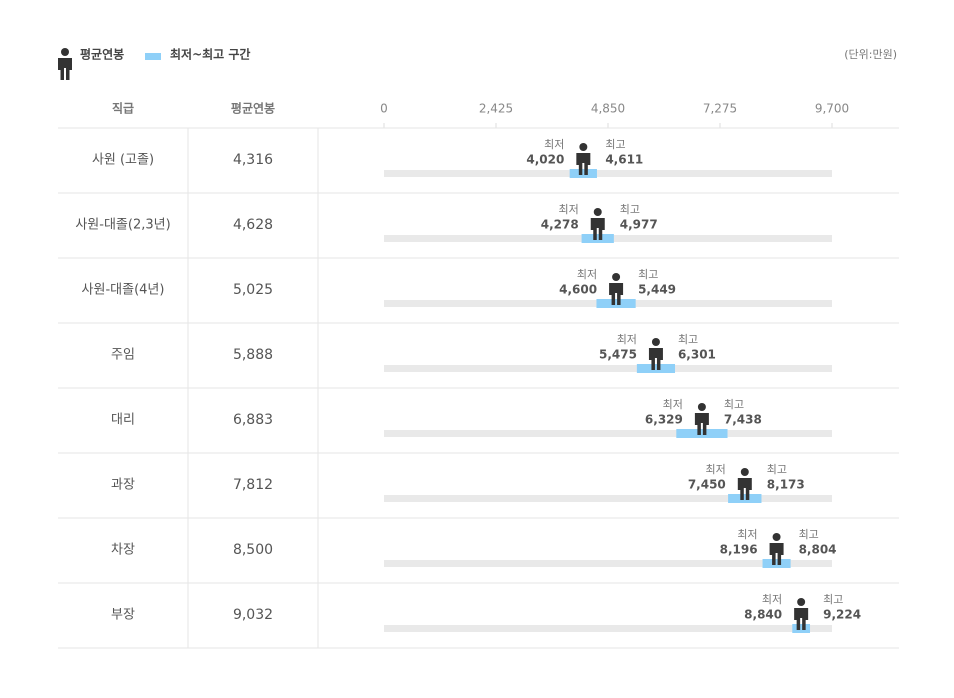  What do you see at coordinates (842, 615) in the screenshot?
I see `max-value: 9,224` at bounding box center [842, 615].